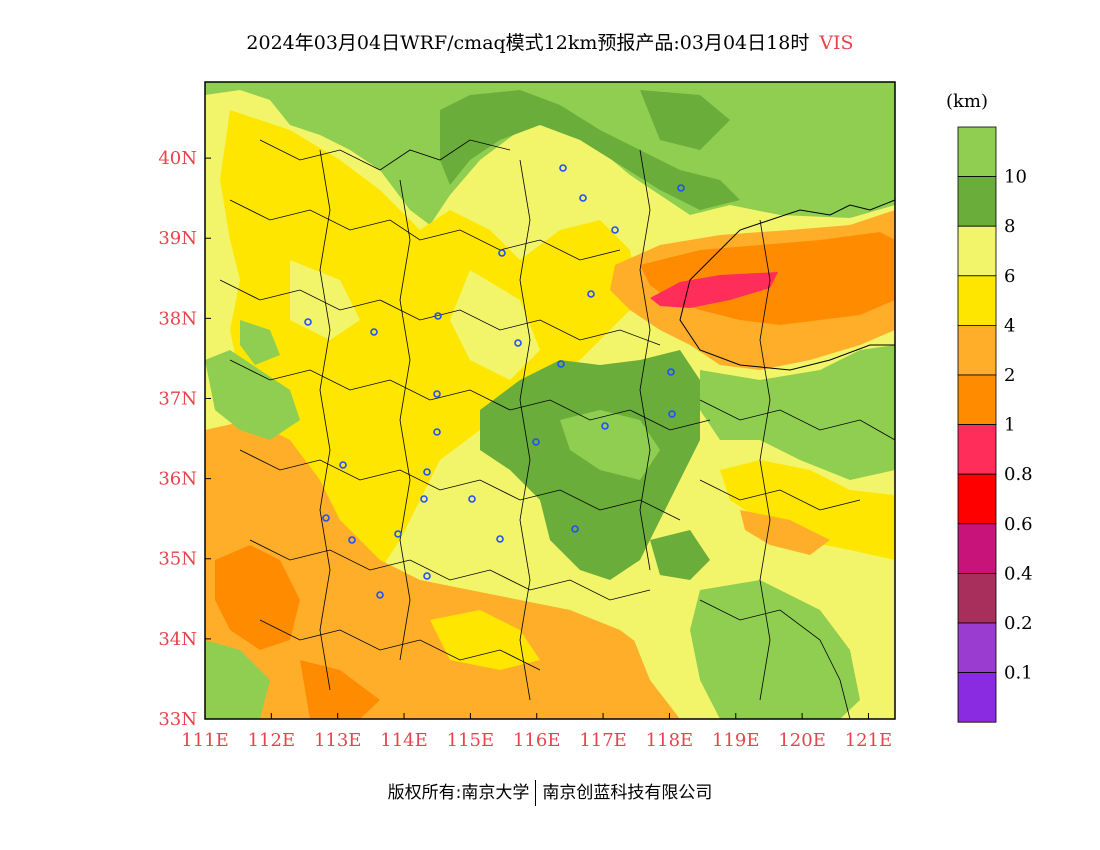  I want to click on variable-label: VIS, so click(836, 43).